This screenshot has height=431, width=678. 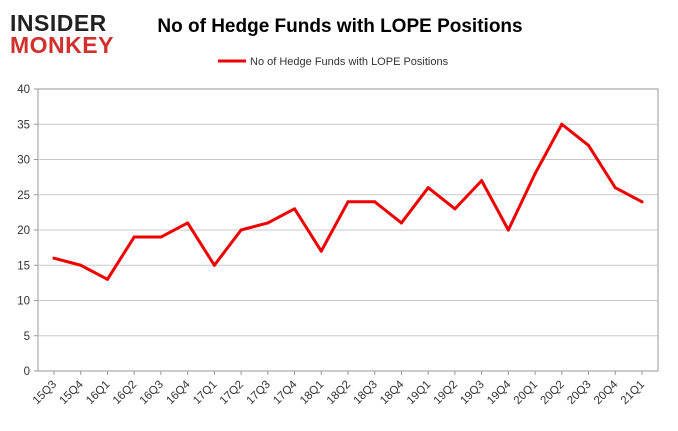 What do you see at coordinates (71, 392) in the screenshot?
I see `x-tick-label: 15Q4` at bounding box center [71, 392].